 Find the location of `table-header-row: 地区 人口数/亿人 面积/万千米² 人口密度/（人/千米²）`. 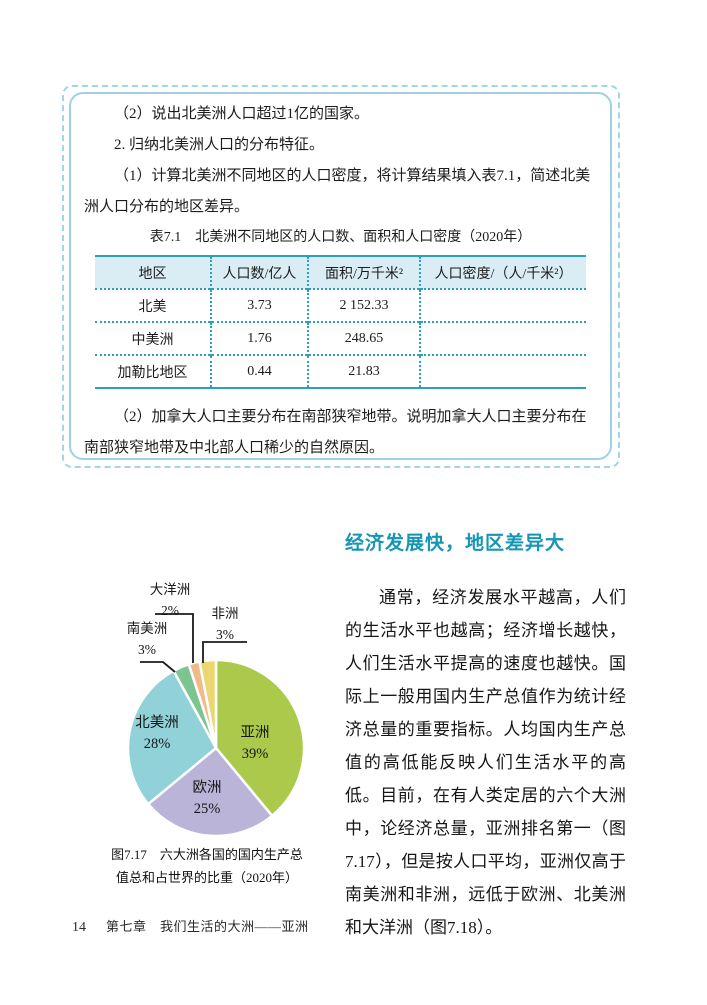

table-header-row: 地区 人口数/亿人 面积/万千米² 人口密度/（人/千米²） is located at coordinates (340, 272).